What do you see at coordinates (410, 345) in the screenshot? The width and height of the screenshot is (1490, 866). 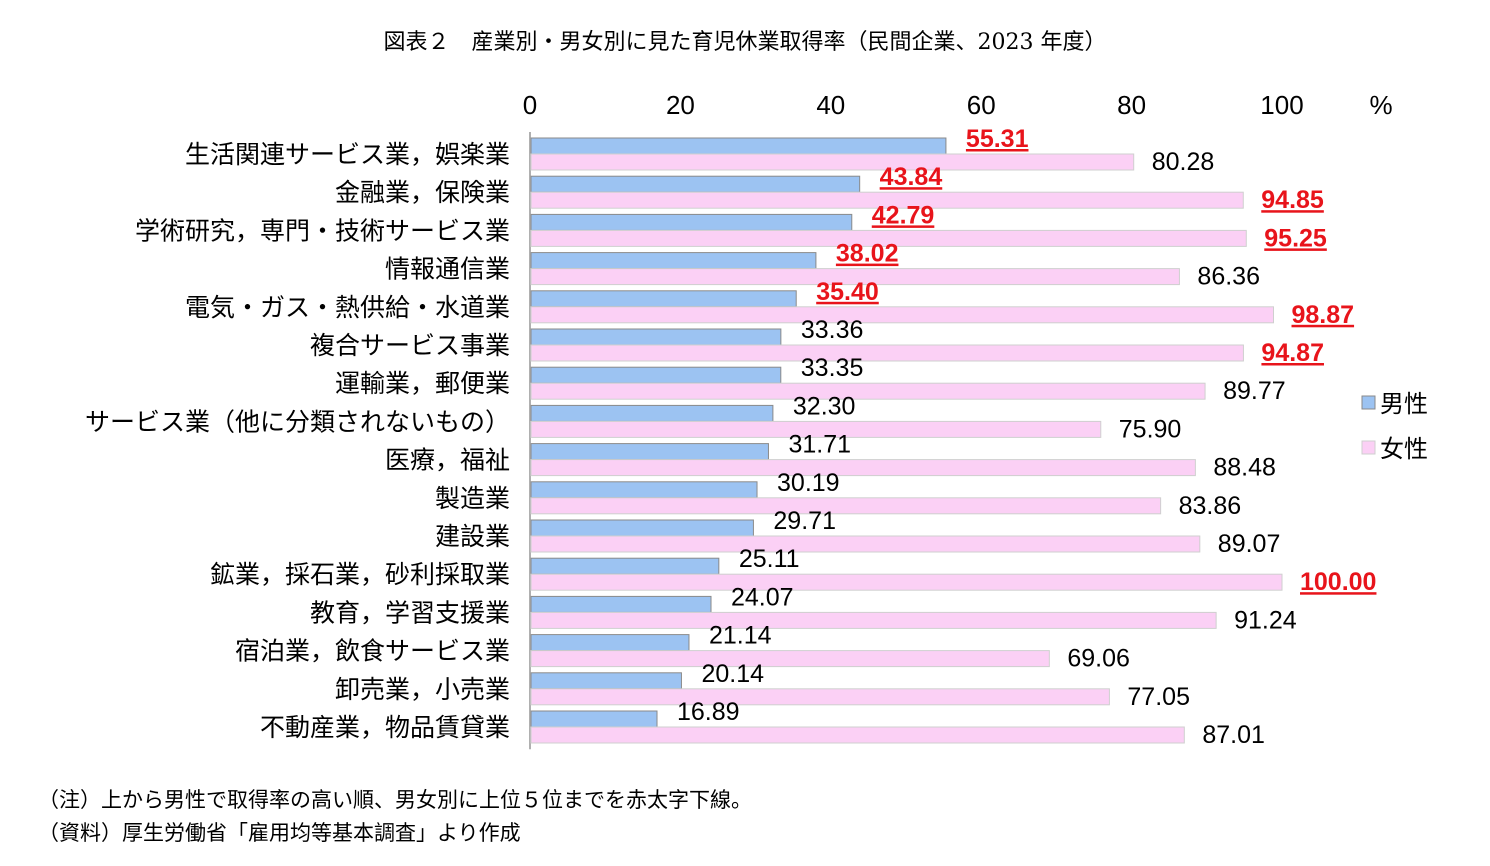 I see `category-label: 複合サービス事業` at bounding box center [410, 345].